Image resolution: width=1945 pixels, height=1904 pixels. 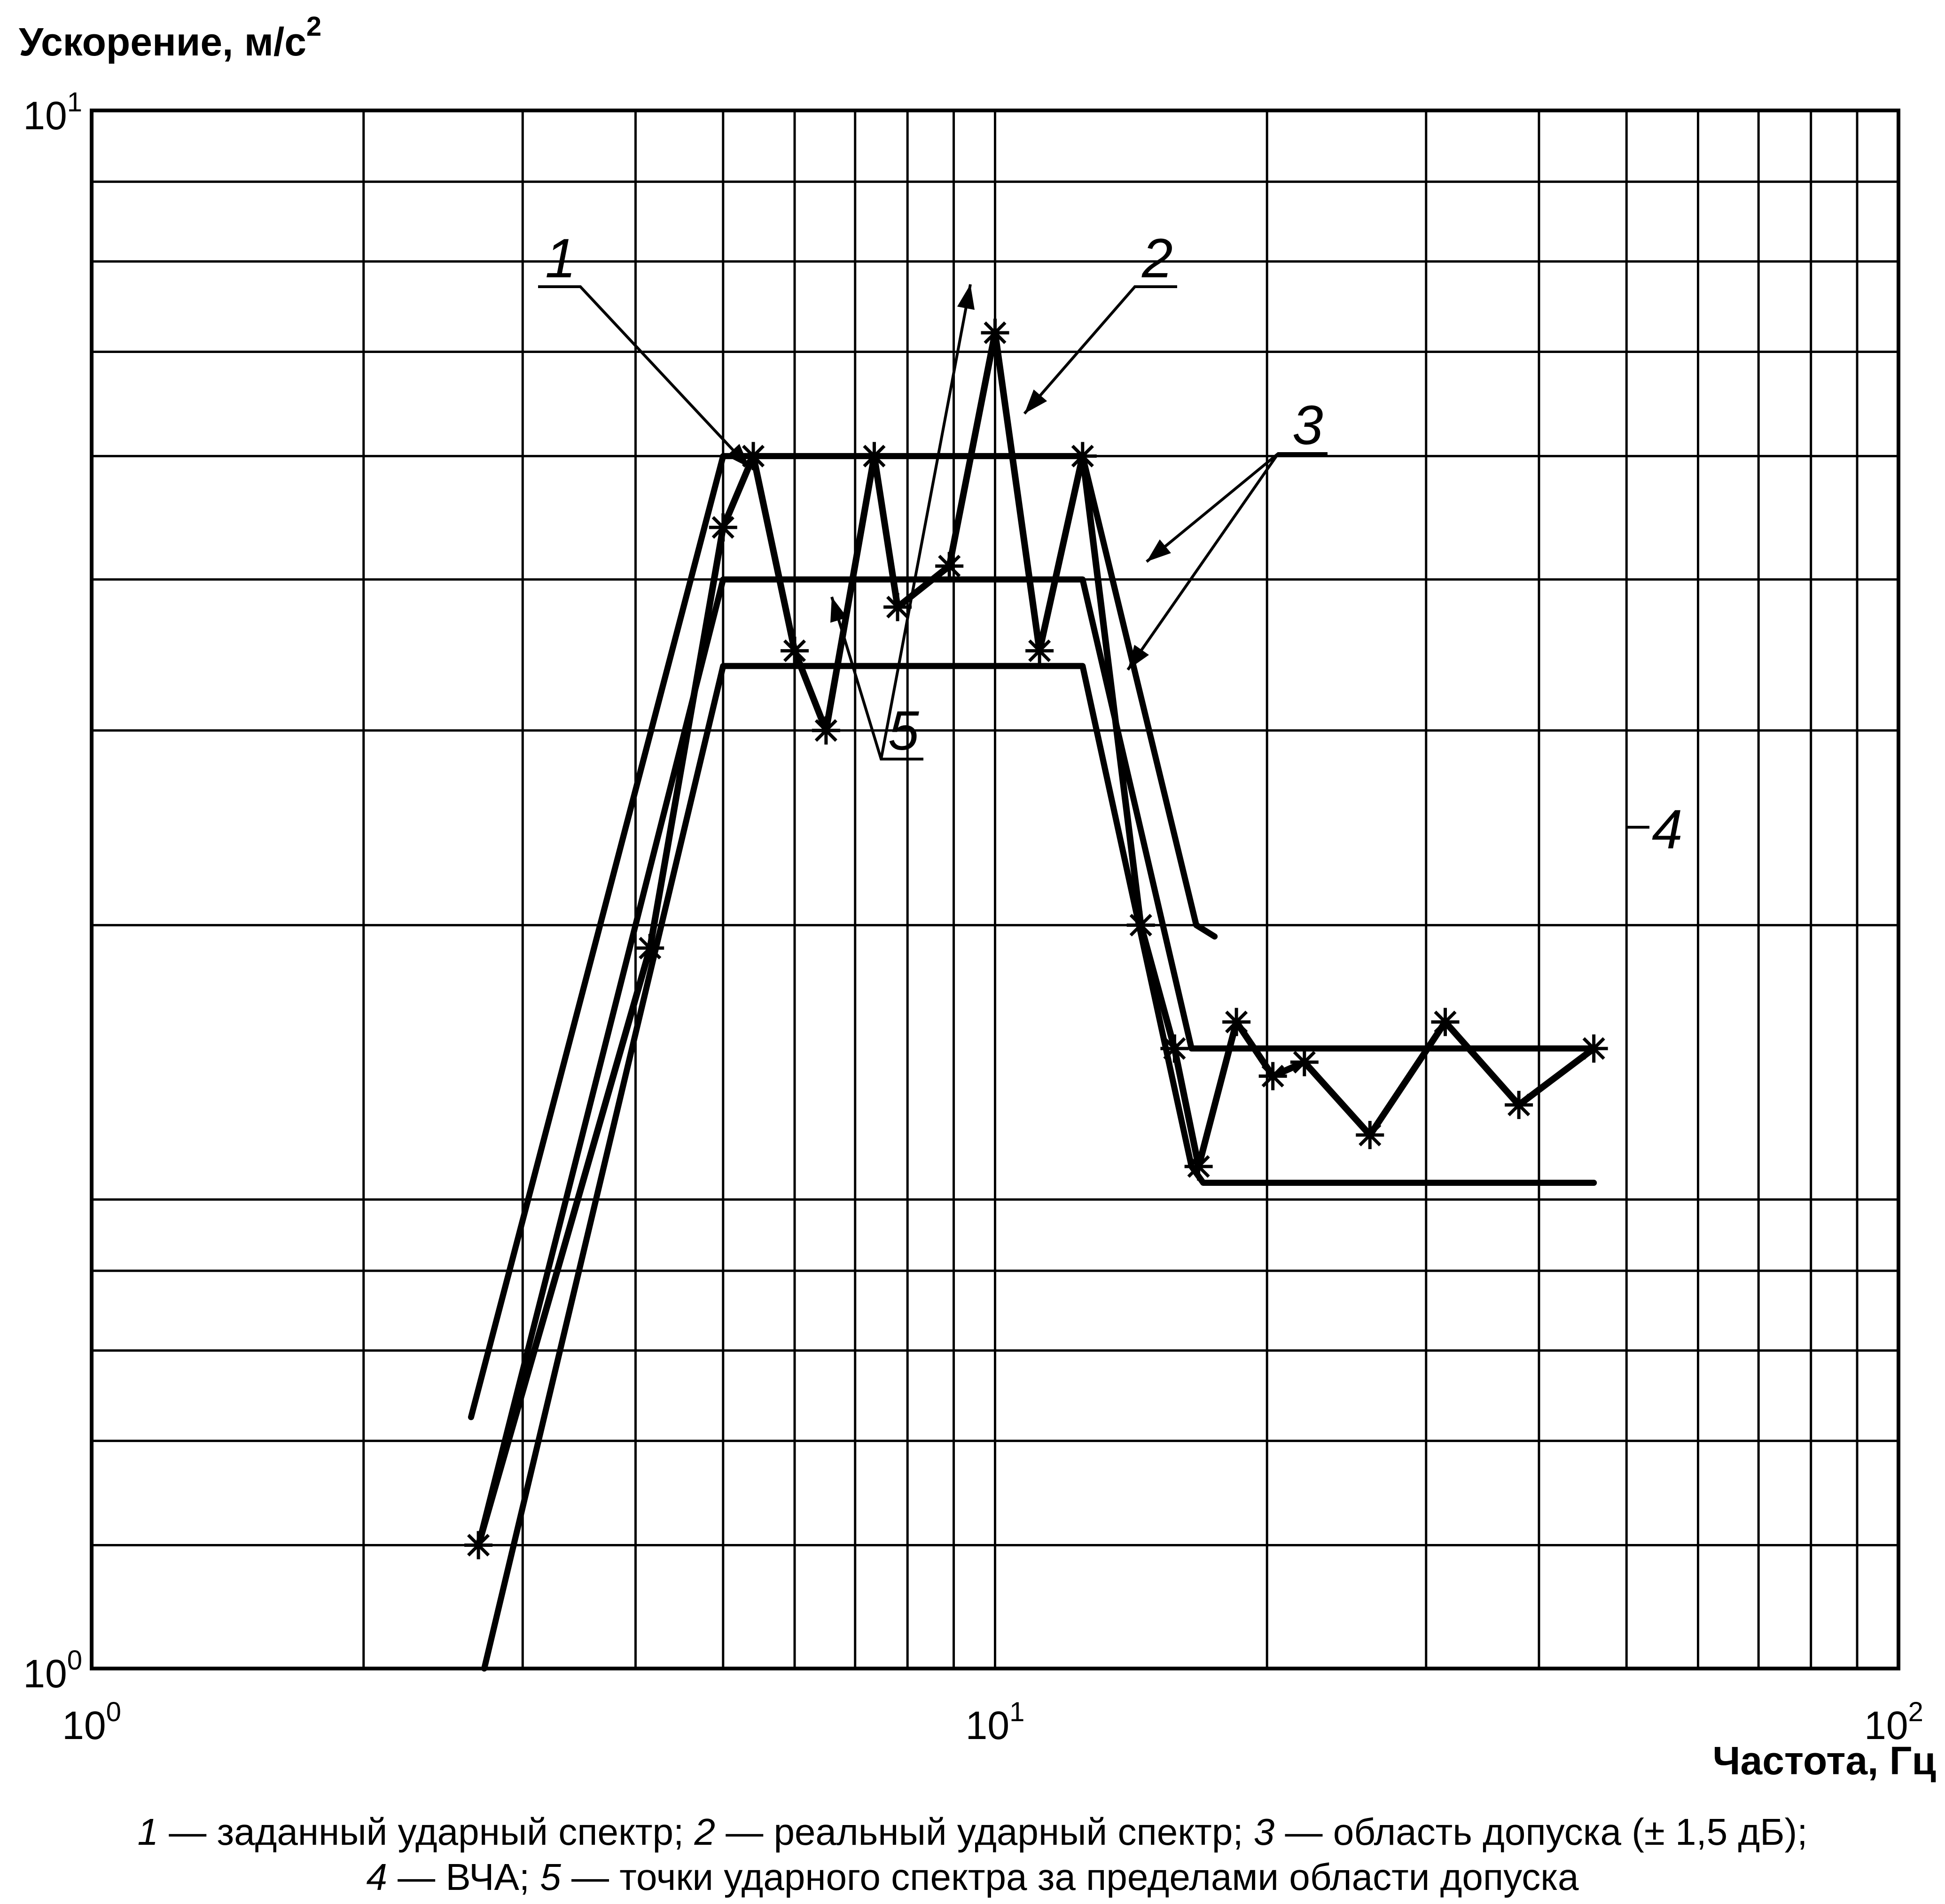 What do you see at coordinates (74, 1661) in the screenshot?
I see `y-tick-label-exp: 0` at bounding box center [74, 1661].